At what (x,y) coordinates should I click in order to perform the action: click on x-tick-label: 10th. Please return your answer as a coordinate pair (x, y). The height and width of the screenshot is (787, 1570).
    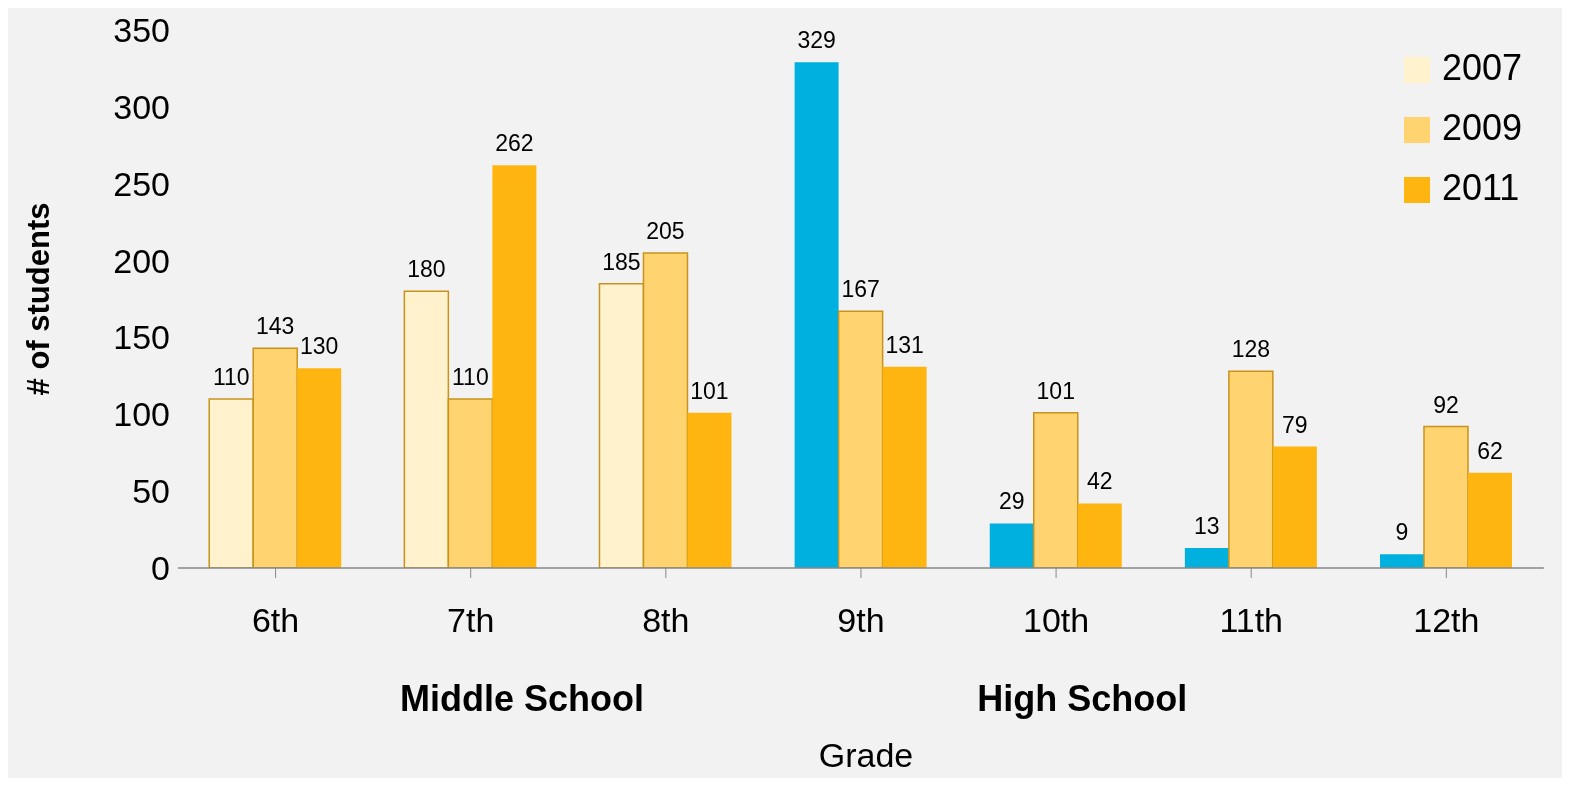
    Looking at the image, I should click on (1056, 620).